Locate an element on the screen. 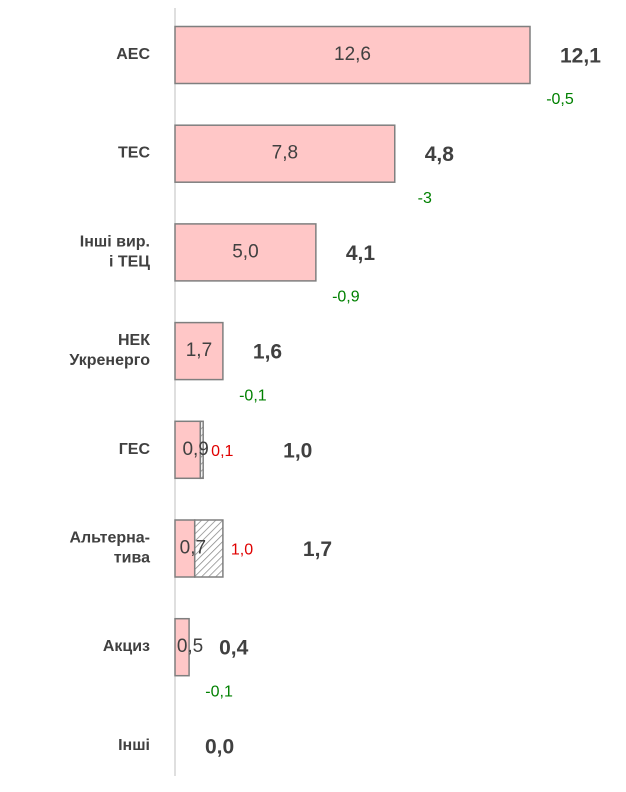 This screenshot has width=626, height=792. change-label: -0,9 is located at coordinates (346, 297).